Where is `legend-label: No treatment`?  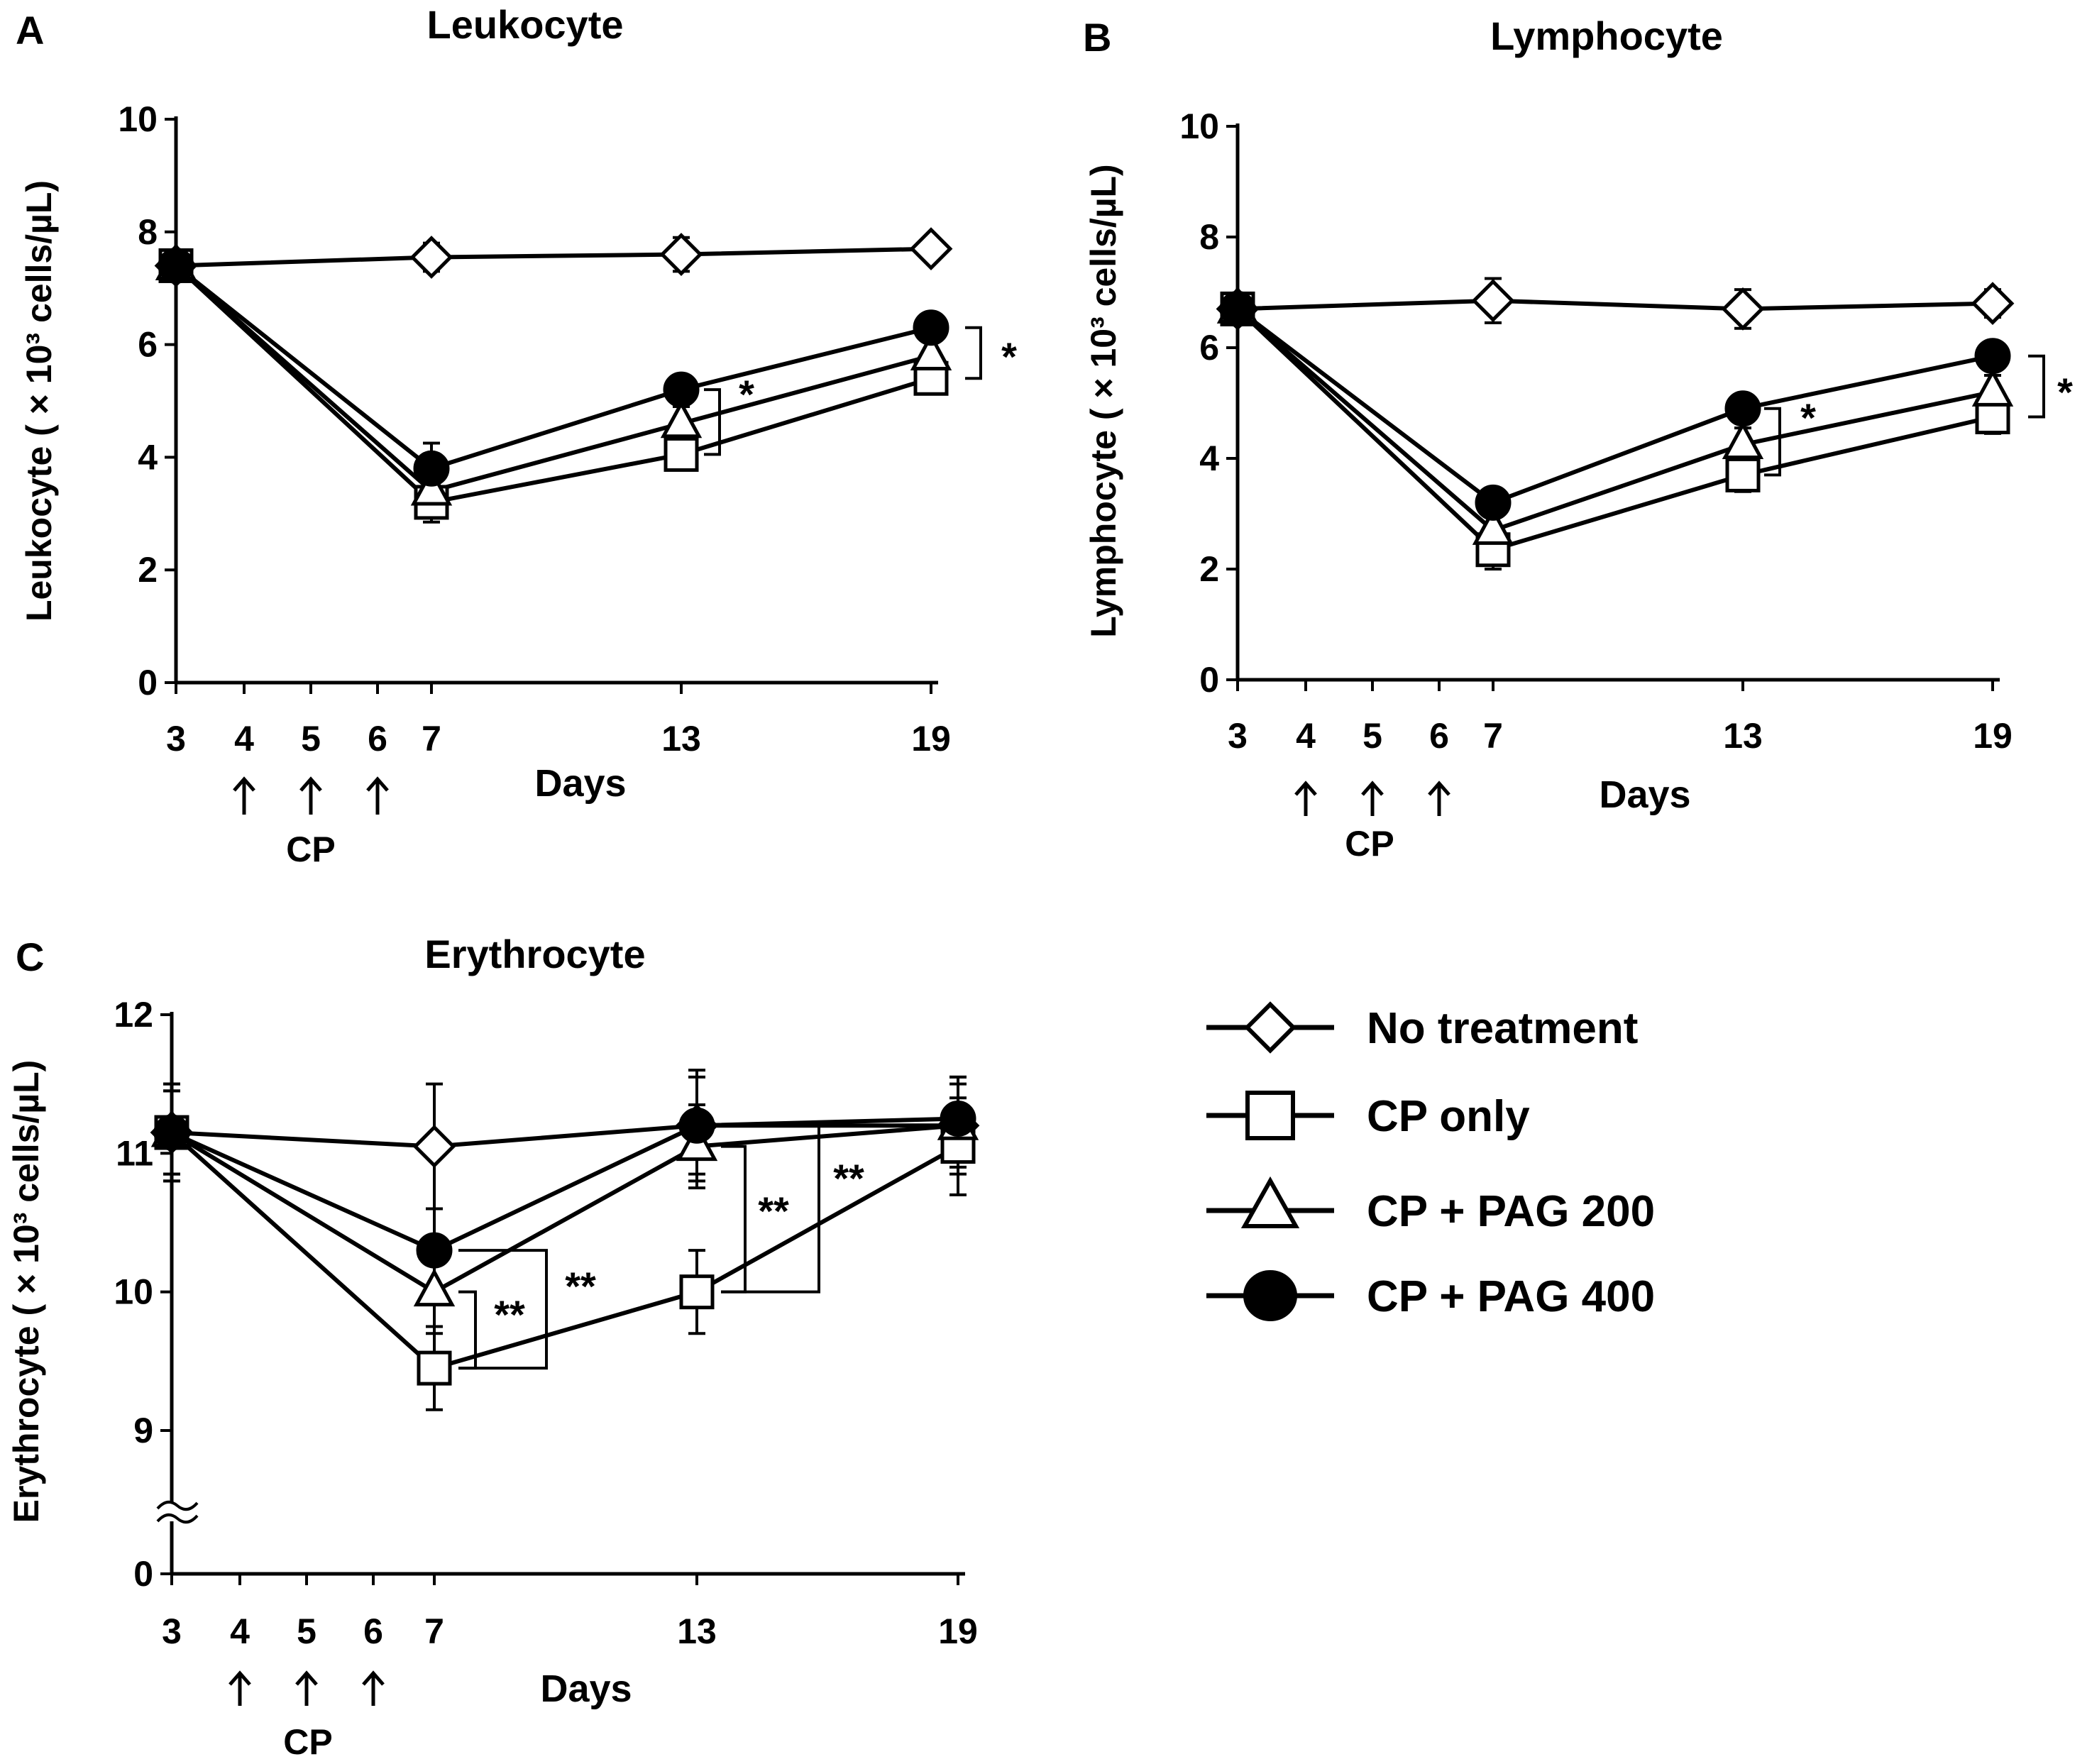
legend-label: No treatment is located at coordinates (1502, 1028).